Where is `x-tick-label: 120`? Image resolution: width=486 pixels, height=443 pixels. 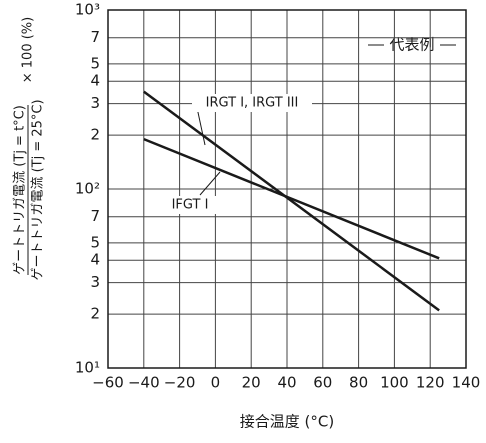
x-tick-label: 120 is located at coordinates (430, 383).